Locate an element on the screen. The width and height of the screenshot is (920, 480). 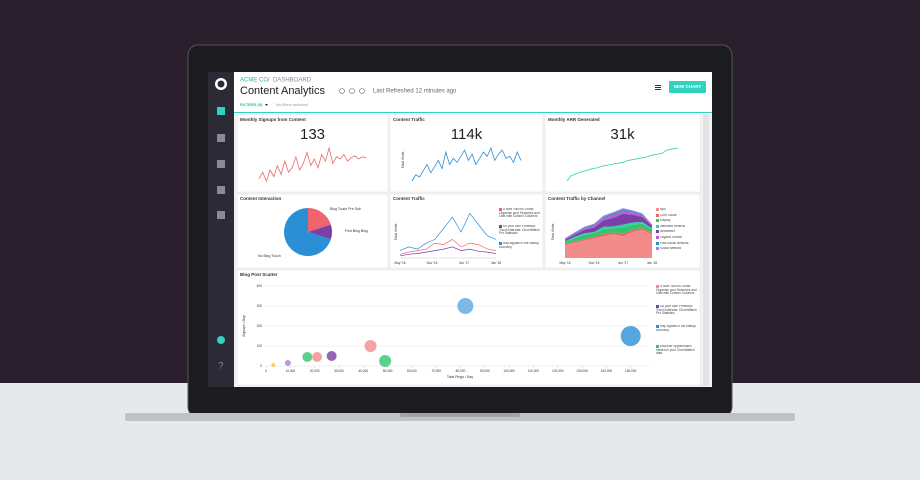
legend-item: Com Social is located at coordinates (677, 216).